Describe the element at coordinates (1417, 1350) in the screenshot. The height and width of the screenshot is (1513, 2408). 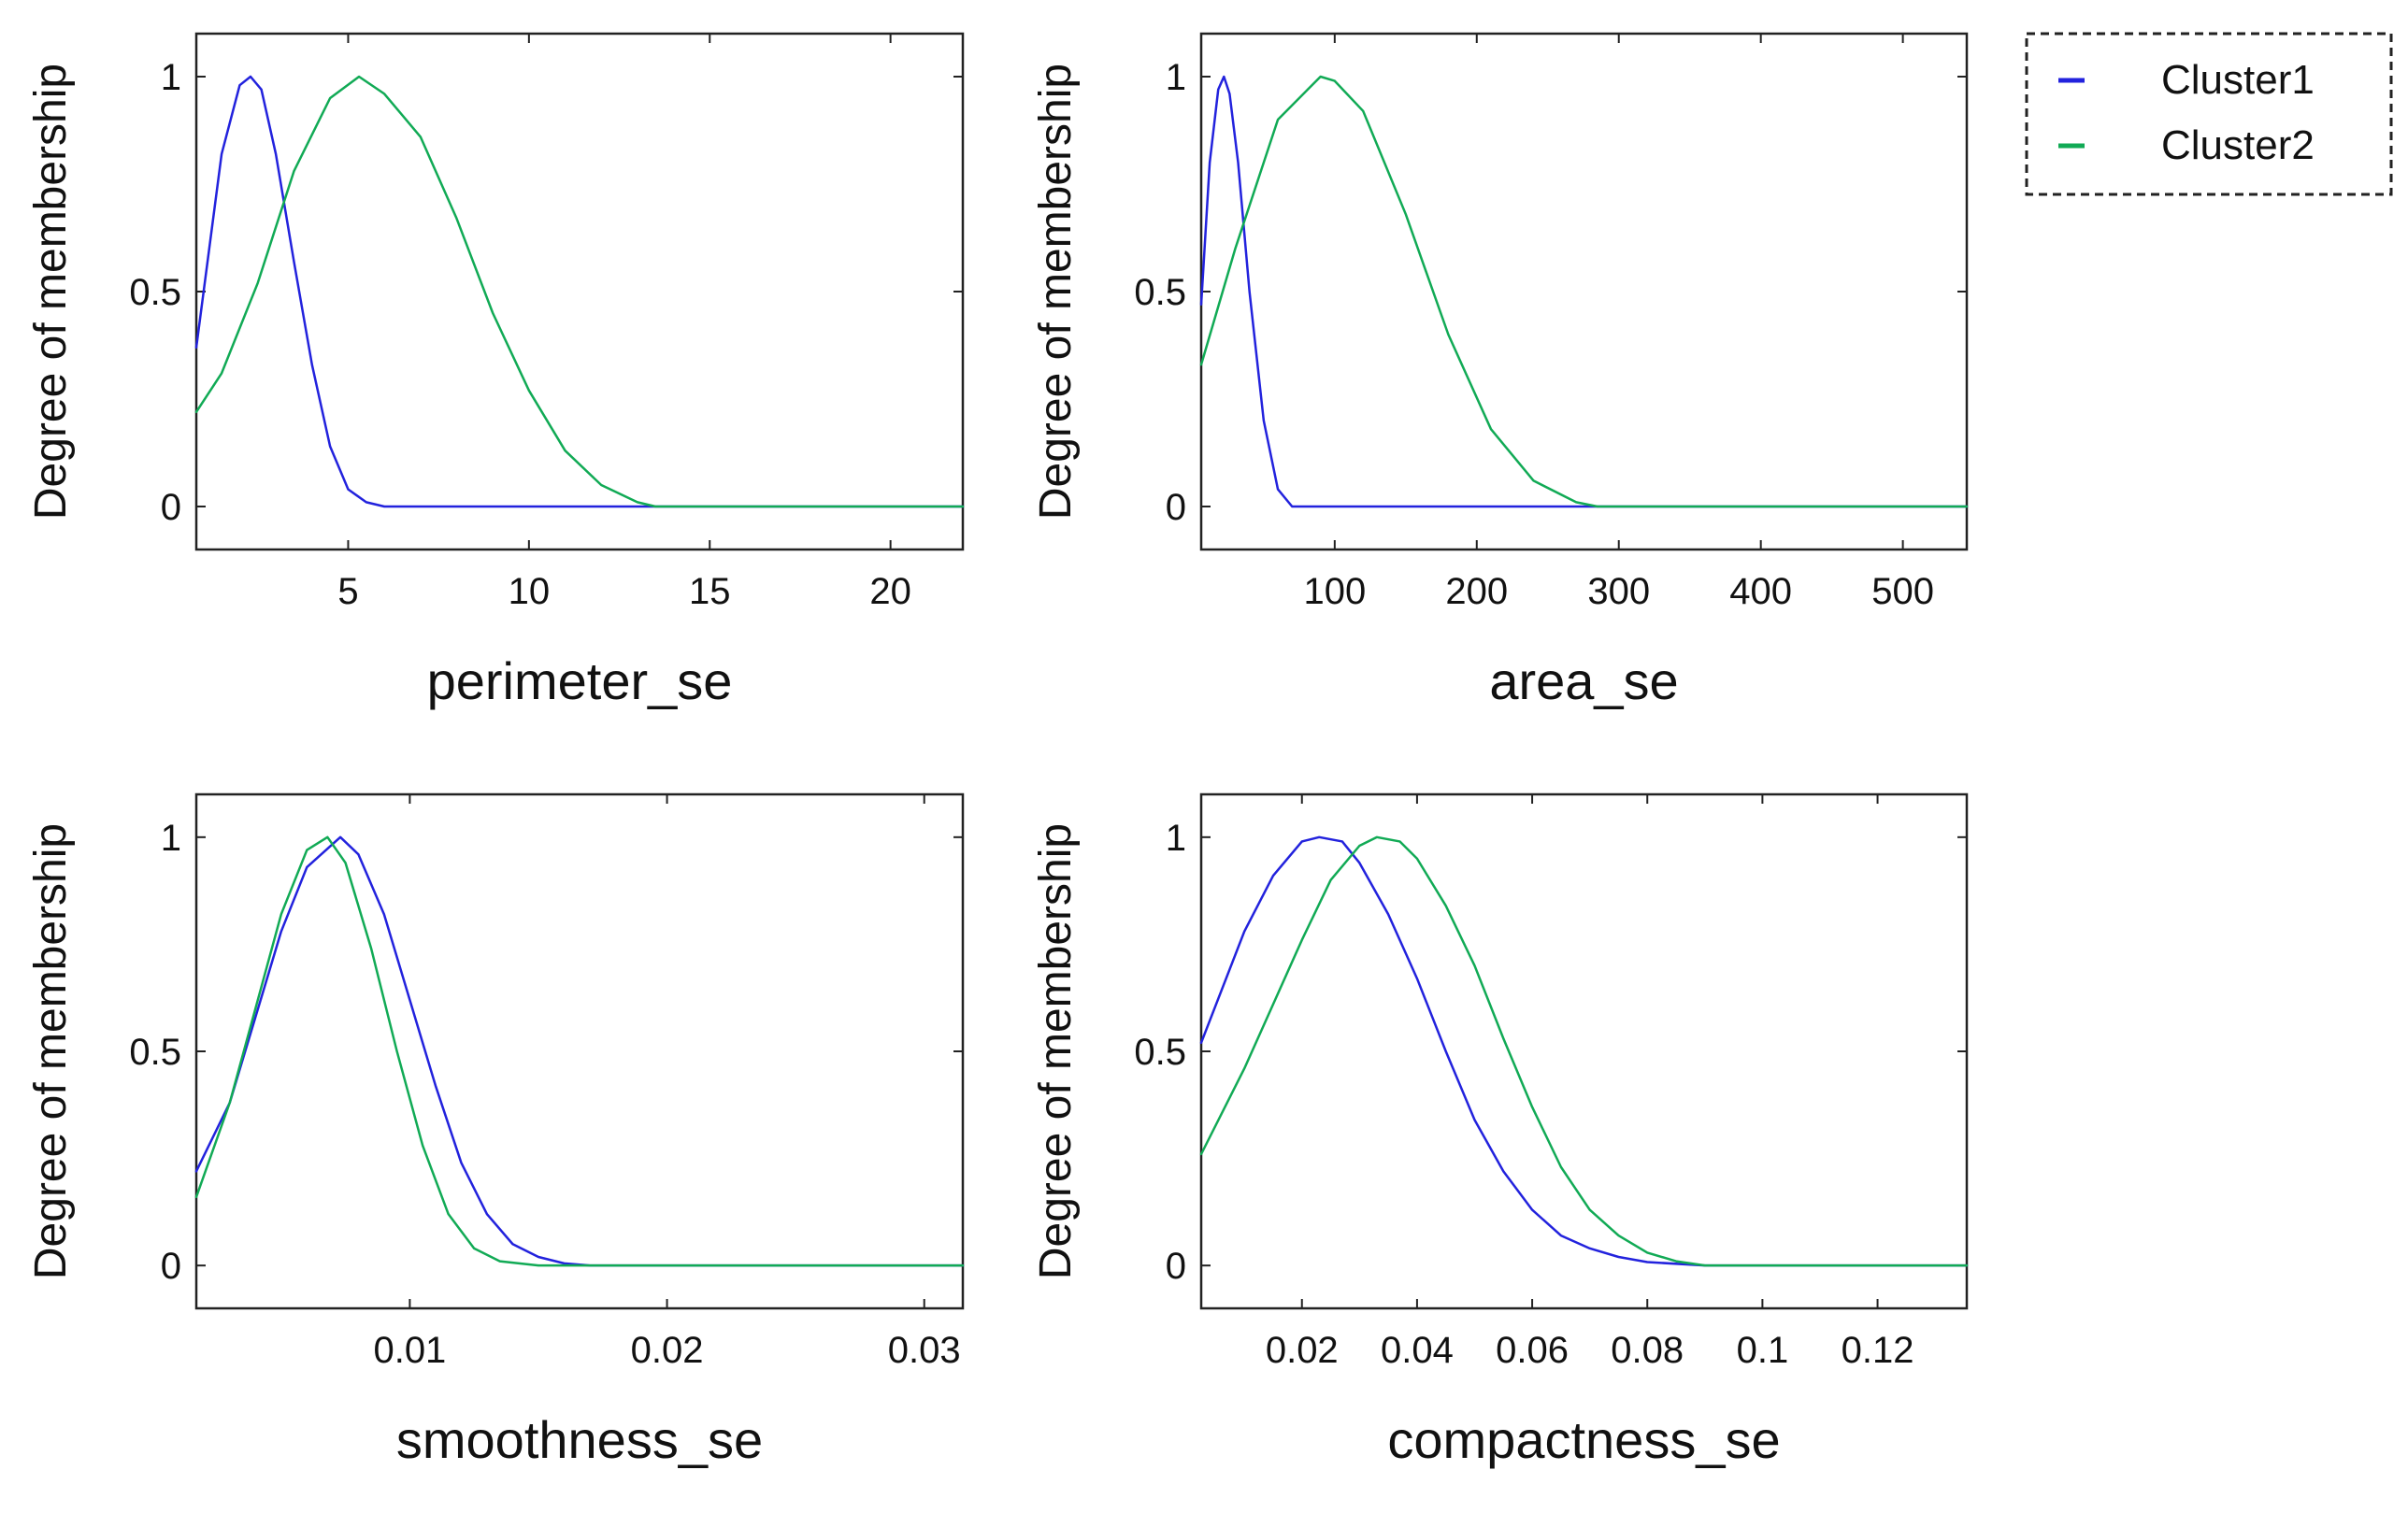
I see `chart-compactness-se-xtick-label: 0.04` at that location.